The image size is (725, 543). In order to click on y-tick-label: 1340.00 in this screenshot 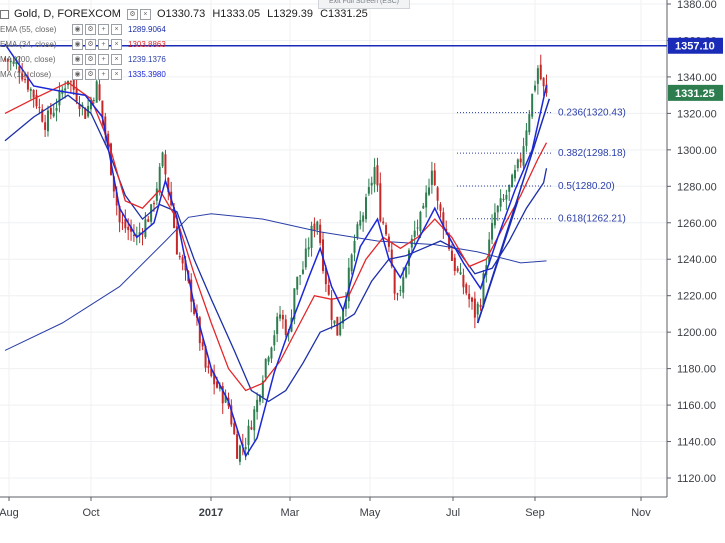, I will do `click(697, 78)`.